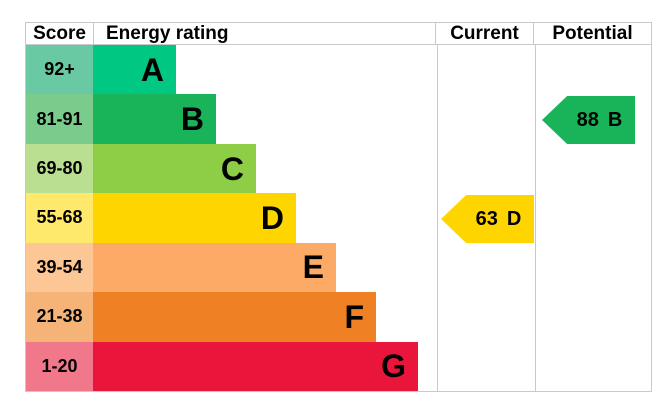 Image resolution: width=662 pixels, height=414 pixels. What do you see at coordinates (484, 33) in the screenshot?
I see `current-header: Current` at bounding box center [484, 33].